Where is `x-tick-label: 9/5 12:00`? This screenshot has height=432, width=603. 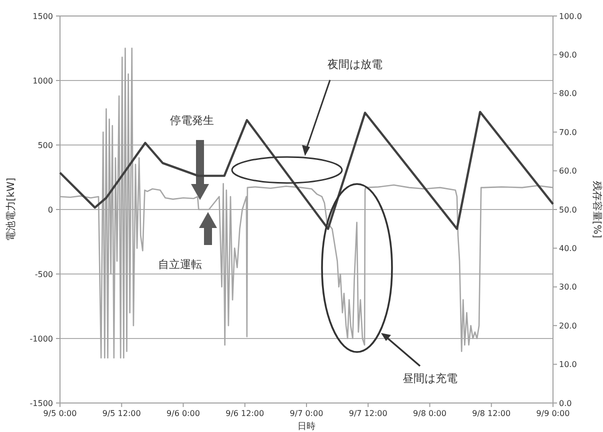 x-tick-label: 9/5 12:00 is located at coordinates (121, 413).